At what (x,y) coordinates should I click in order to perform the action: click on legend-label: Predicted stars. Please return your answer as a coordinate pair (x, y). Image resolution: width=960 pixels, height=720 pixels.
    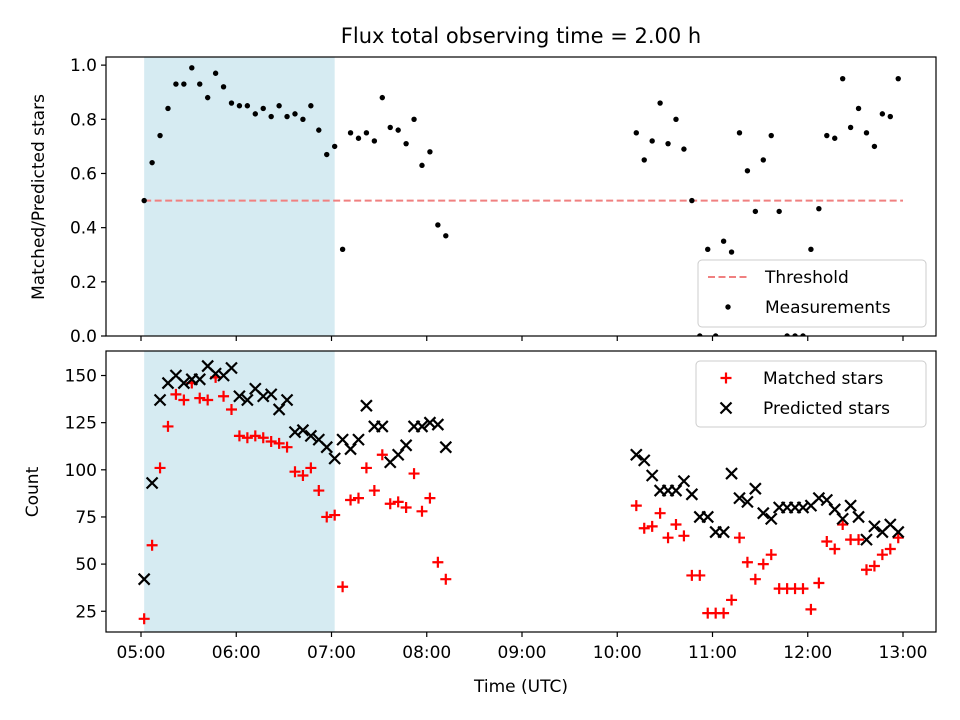
    Looking at the image, I should click on (826, 409).